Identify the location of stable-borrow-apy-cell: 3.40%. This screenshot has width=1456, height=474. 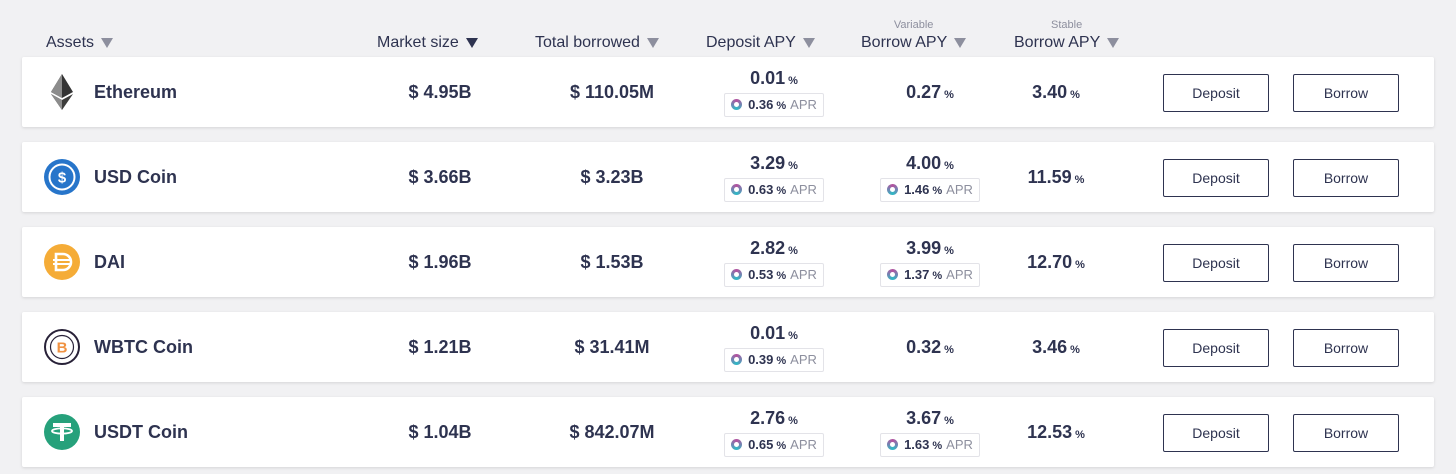
(1056, 92).